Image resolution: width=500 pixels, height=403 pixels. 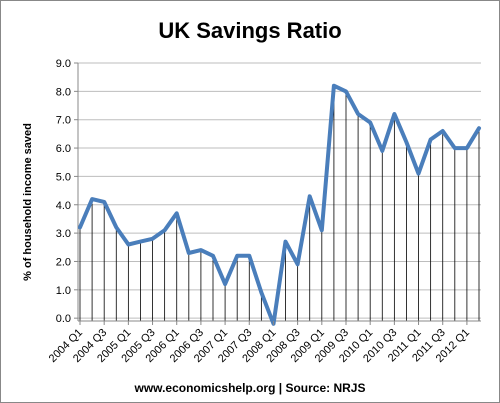 I want to click on chart-title: UK Savings Ratio, so click(x=249, y=30).